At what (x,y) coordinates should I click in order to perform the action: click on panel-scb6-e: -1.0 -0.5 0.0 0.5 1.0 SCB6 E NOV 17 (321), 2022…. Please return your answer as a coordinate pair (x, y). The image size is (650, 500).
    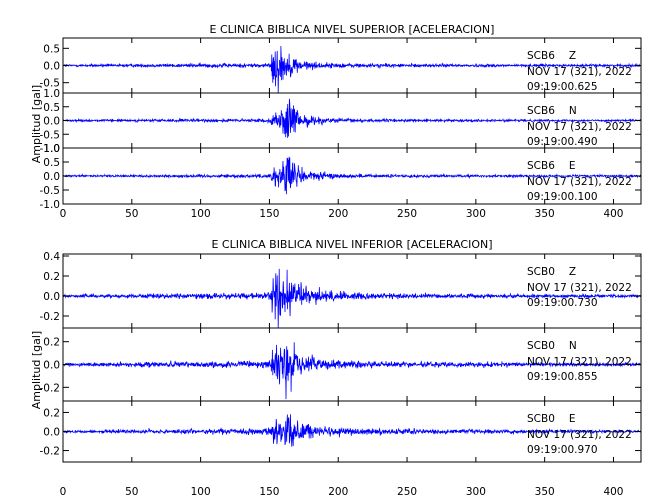
    Looking at the image, I should click on (341, 177).